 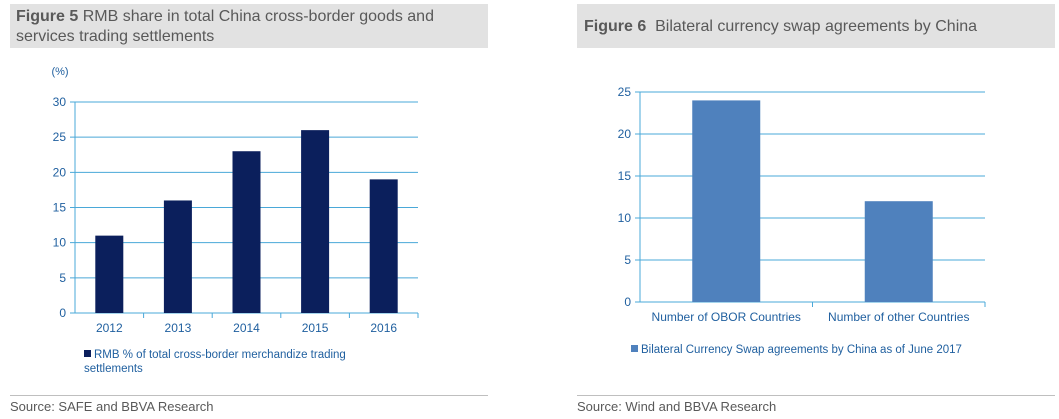 What do you see at coordinates (109, 328) in the screenshot?
I see `figure-5-x-tick-label: 2012` at bounding box center [109, 328].